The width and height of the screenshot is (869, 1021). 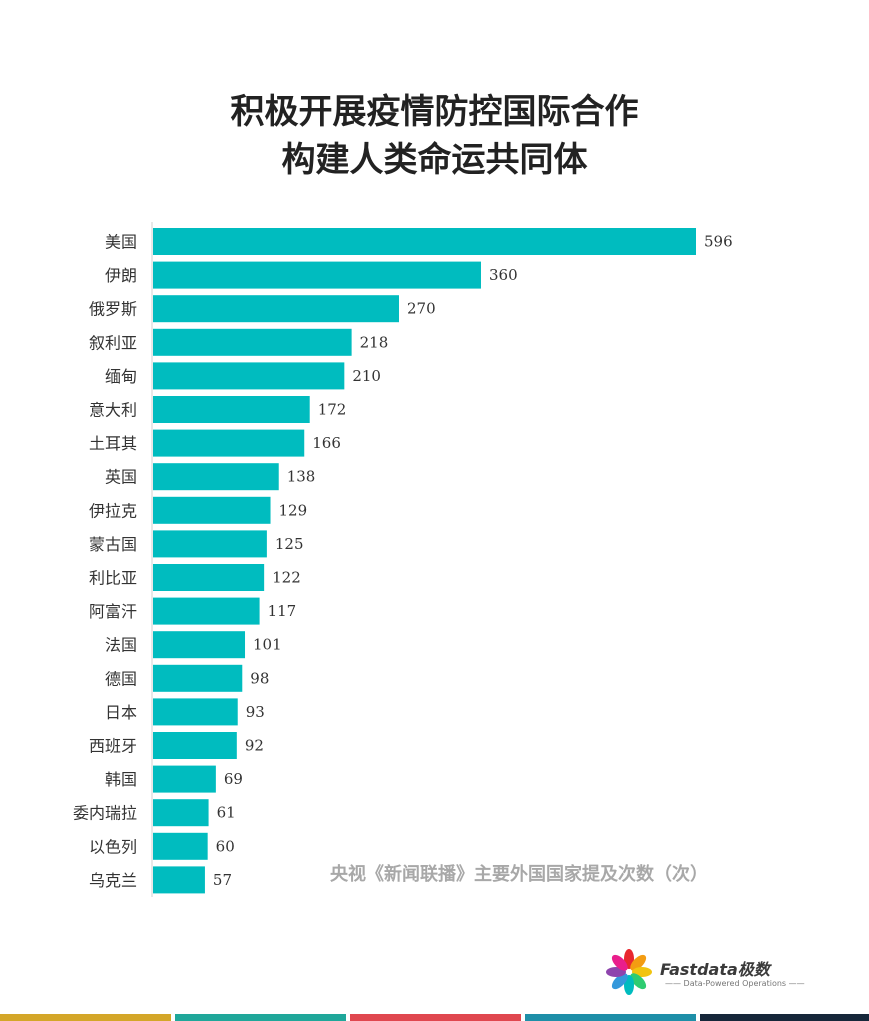 I want to click on value-label: 210, so click(x=366, y=376).